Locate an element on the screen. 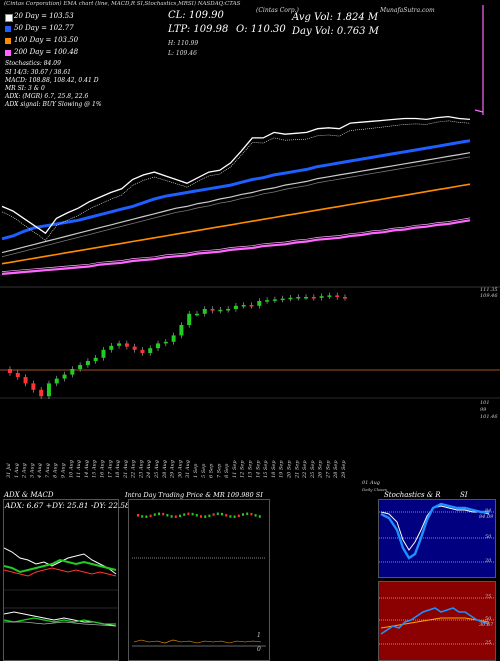  price-label-5: 101.46 is located at coordinates (489, 417).